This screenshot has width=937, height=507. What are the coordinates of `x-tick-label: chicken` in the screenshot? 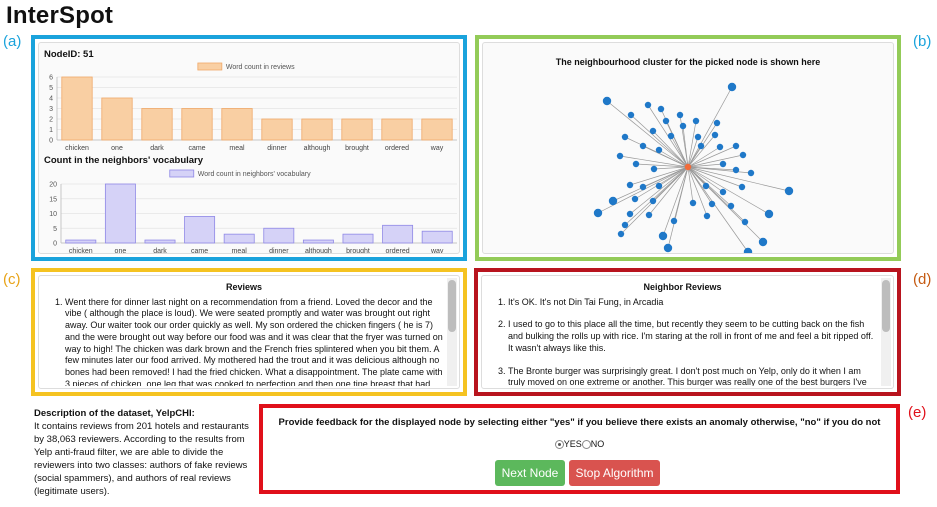 It's located at (81, 251).